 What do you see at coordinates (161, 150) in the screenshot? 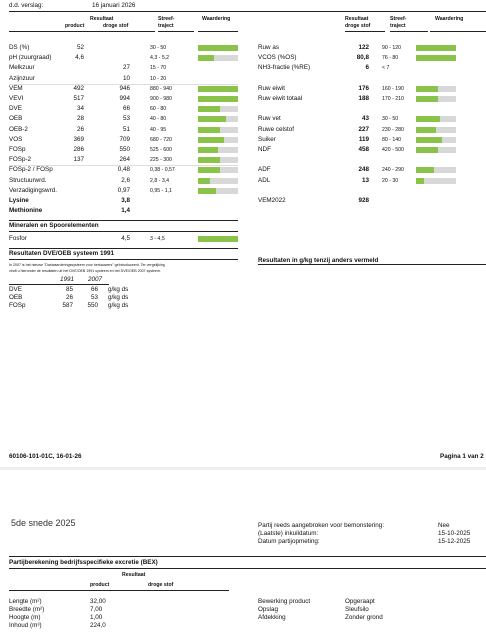
I see `row-range: 525 - 600` at bounding box center [161, 150].